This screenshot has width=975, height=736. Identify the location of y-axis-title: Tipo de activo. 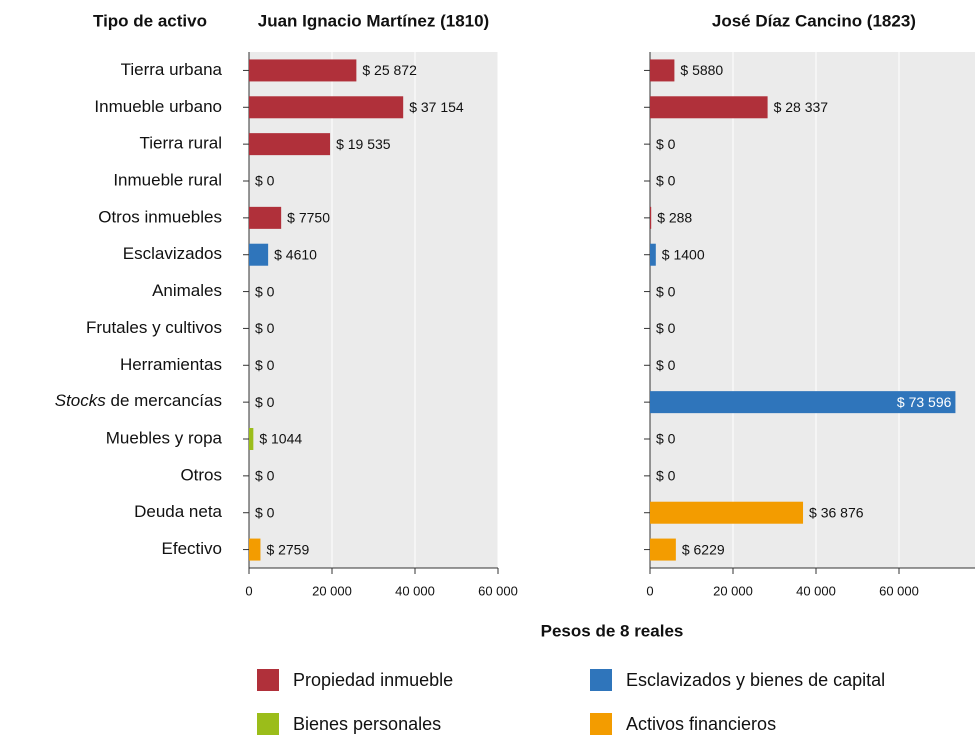
(150, 20).